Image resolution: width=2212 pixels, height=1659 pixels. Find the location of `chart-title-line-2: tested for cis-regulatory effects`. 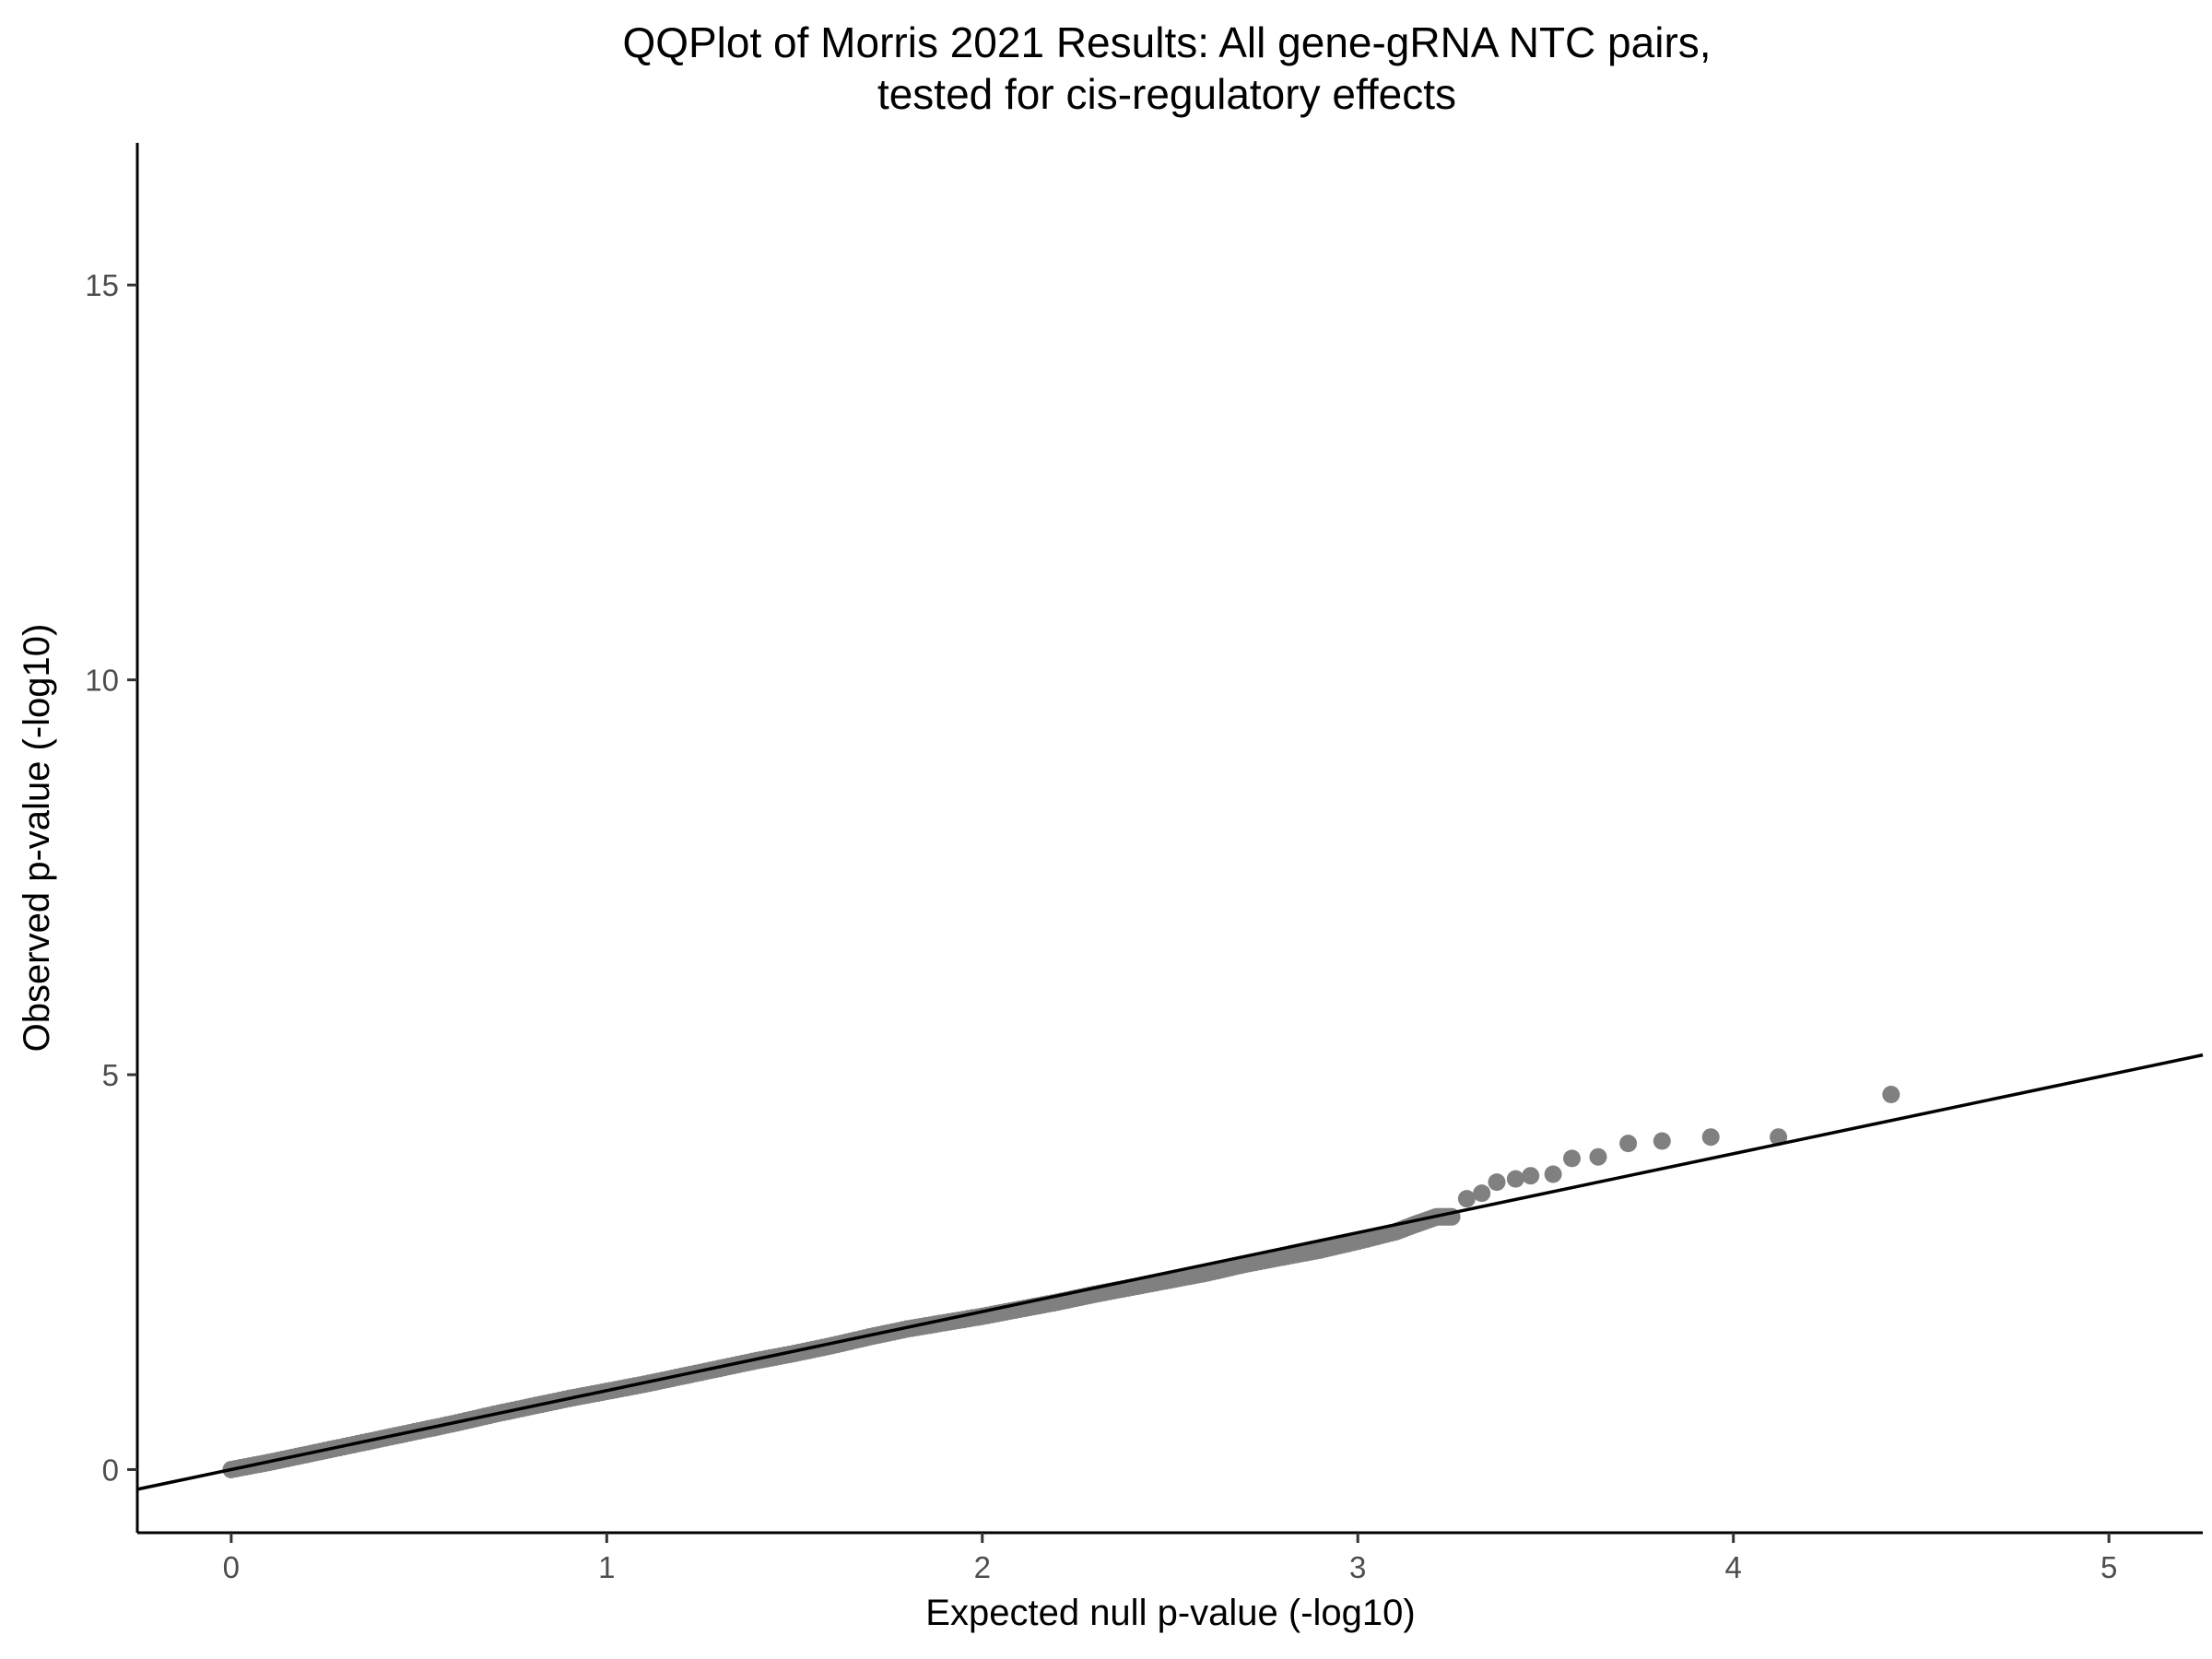

chart-title-line-2: tested for cis-regulatory effects is located at coordinates (1166, 94).